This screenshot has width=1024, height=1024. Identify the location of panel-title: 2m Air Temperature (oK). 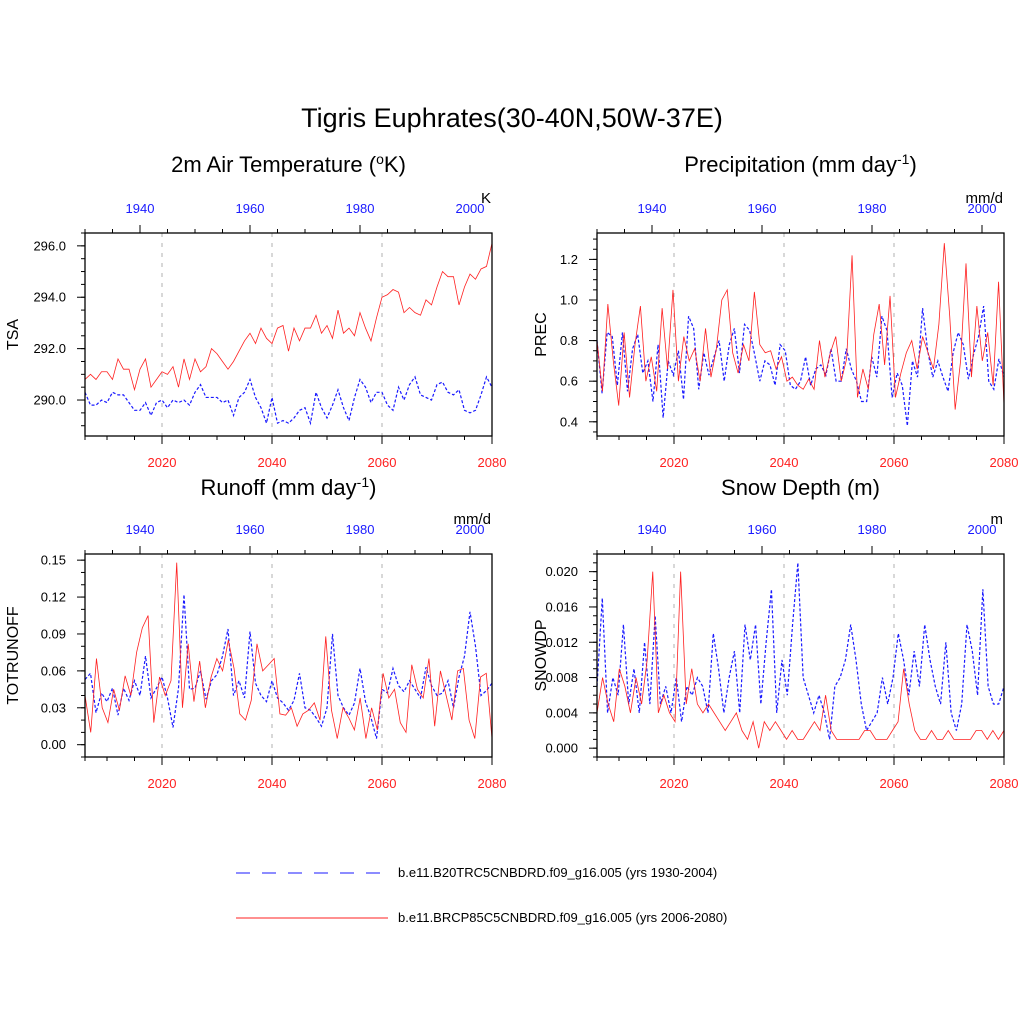
(288, 164).